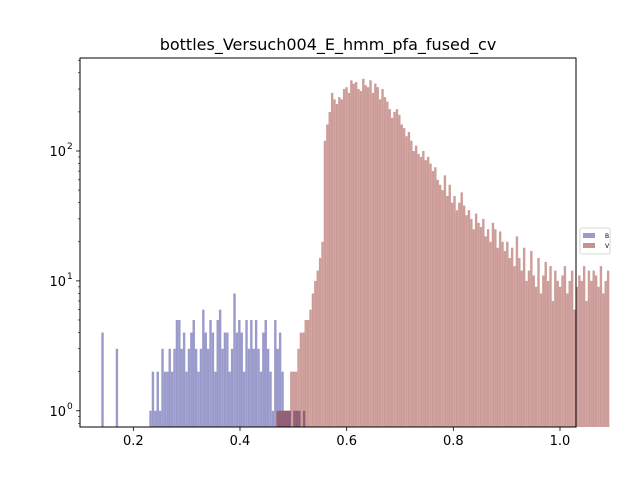 This screenshot has width=640, height=480. What do you see at coordinates (57, 152) in the screenshot?
I see `y-tick-label-2: 10` at bounding box center [57, 152].